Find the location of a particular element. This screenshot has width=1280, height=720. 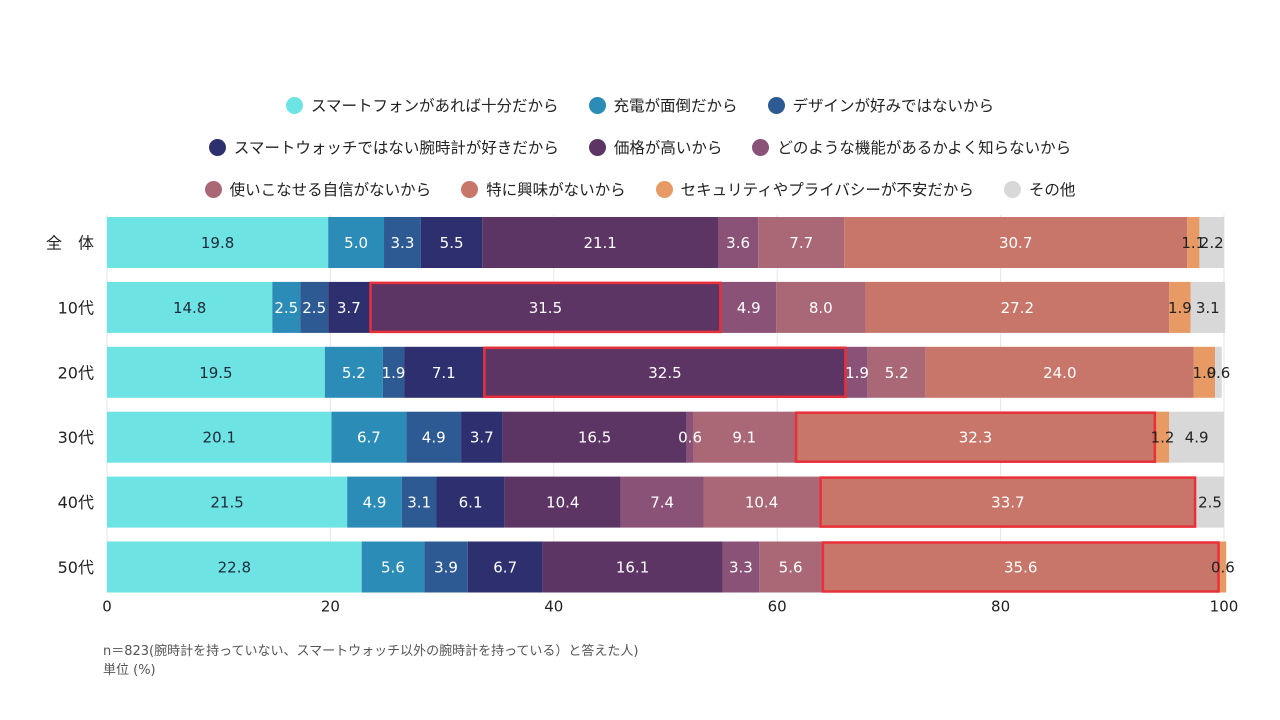

category-axis: 全 体 10代 20代 30代 40代 50代 is located at coordinates (70, 406).